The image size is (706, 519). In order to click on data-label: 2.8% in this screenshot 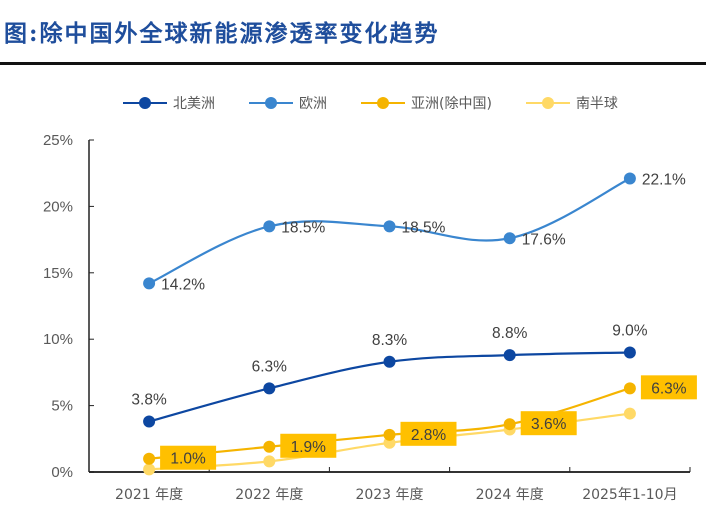, I will do `click(429, 435)`.